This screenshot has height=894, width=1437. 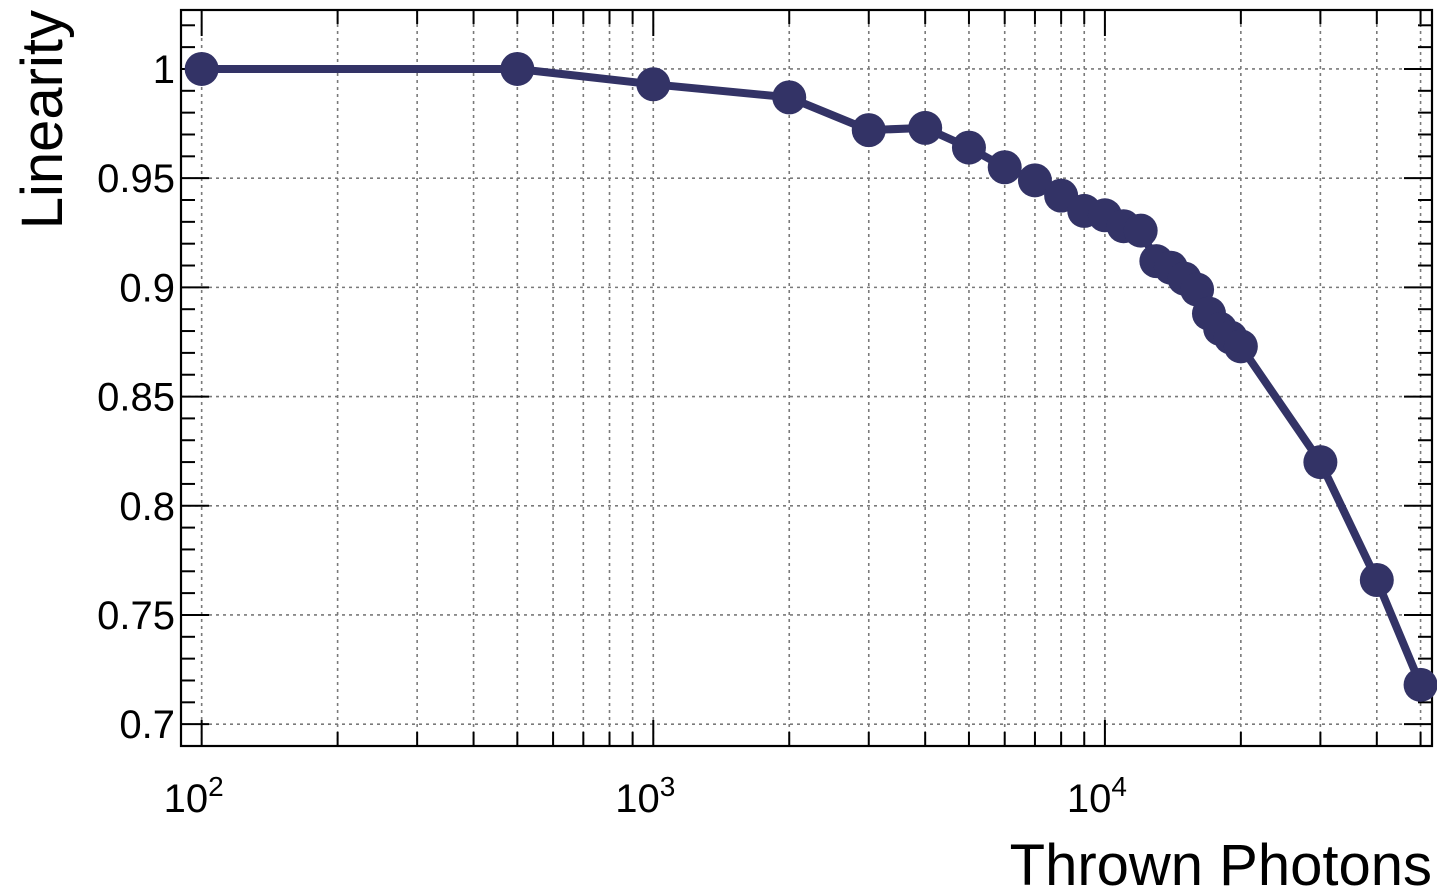 What do you see at coordinates (42, 119) in the screenshot?
I see `y-axis-title: Linearity` at bounding box center [42, 119].